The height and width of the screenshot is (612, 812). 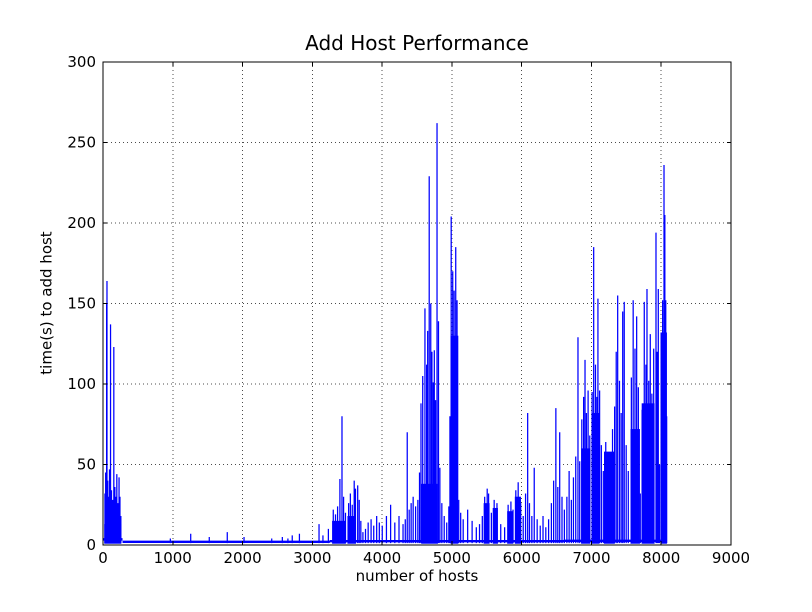 What do you see at coordinates (417, 43) in the screenshot?
I see `chart-title: Add Host Performance` at bounding box center [417, 43].